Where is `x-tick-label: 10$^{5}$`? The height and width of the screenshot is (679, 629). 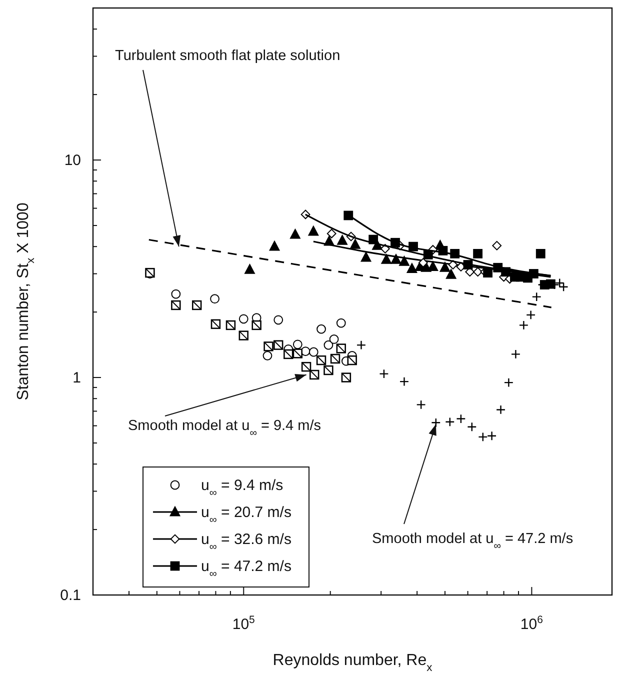
x-tick-label: 10$^{5}$ is located at coordinates (244, 623).